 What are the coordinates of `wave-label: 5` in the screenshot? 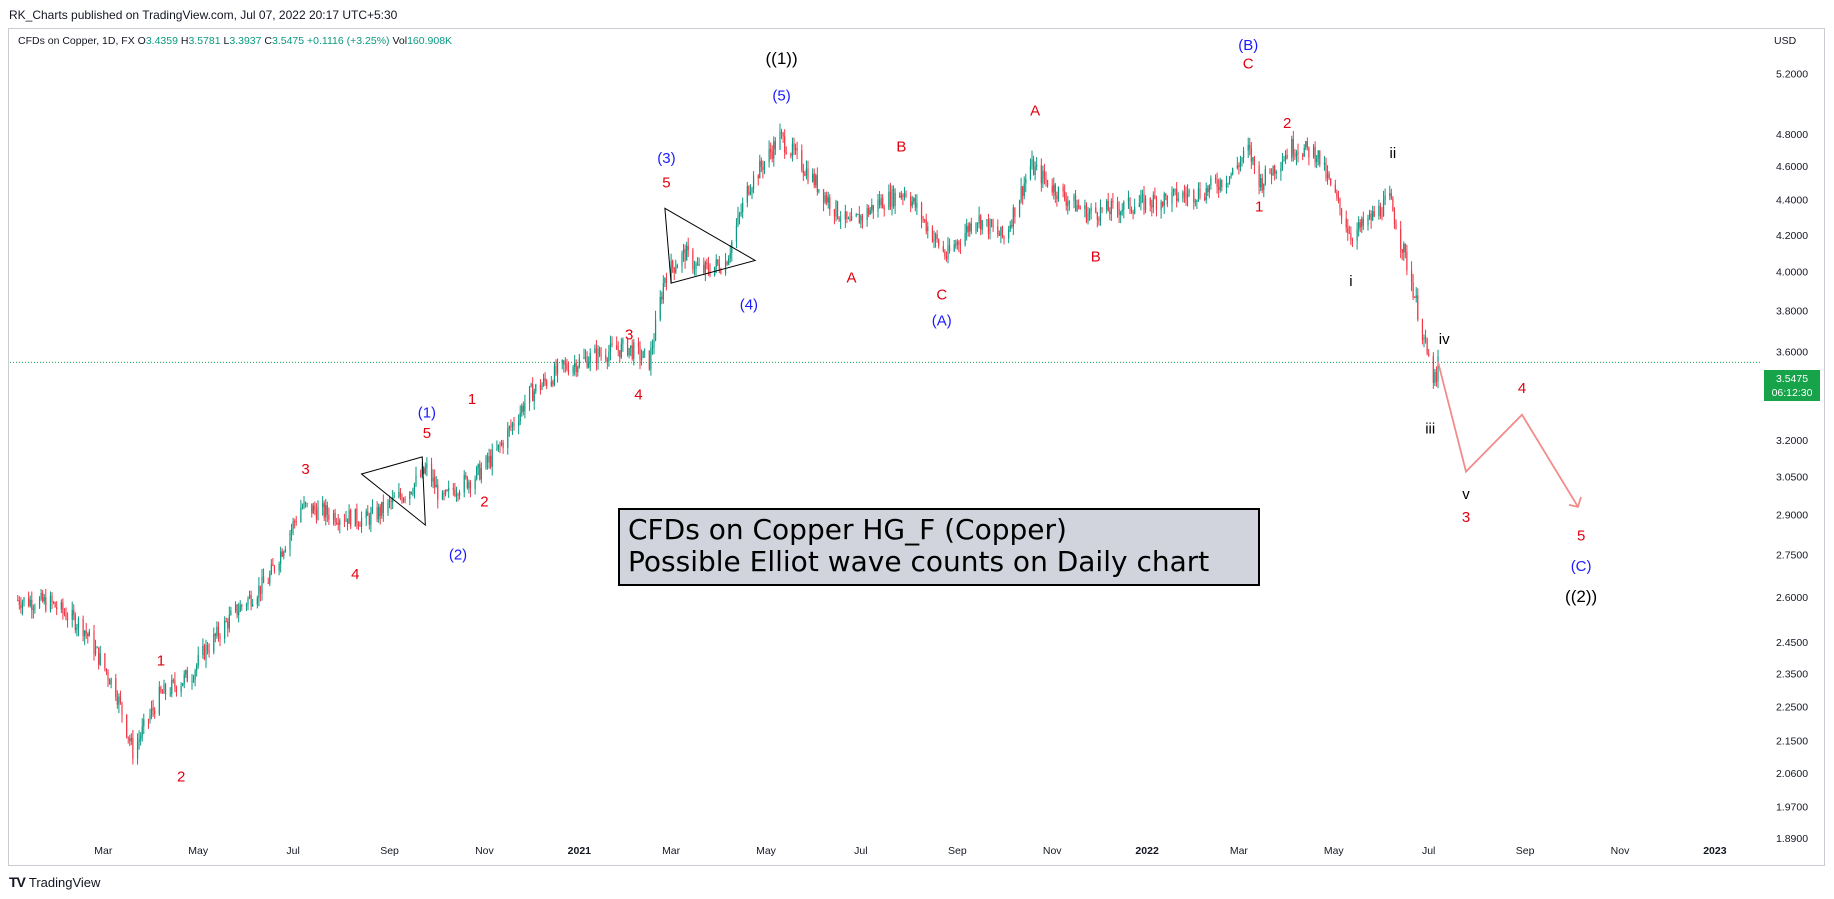 It's located at (427, 433).